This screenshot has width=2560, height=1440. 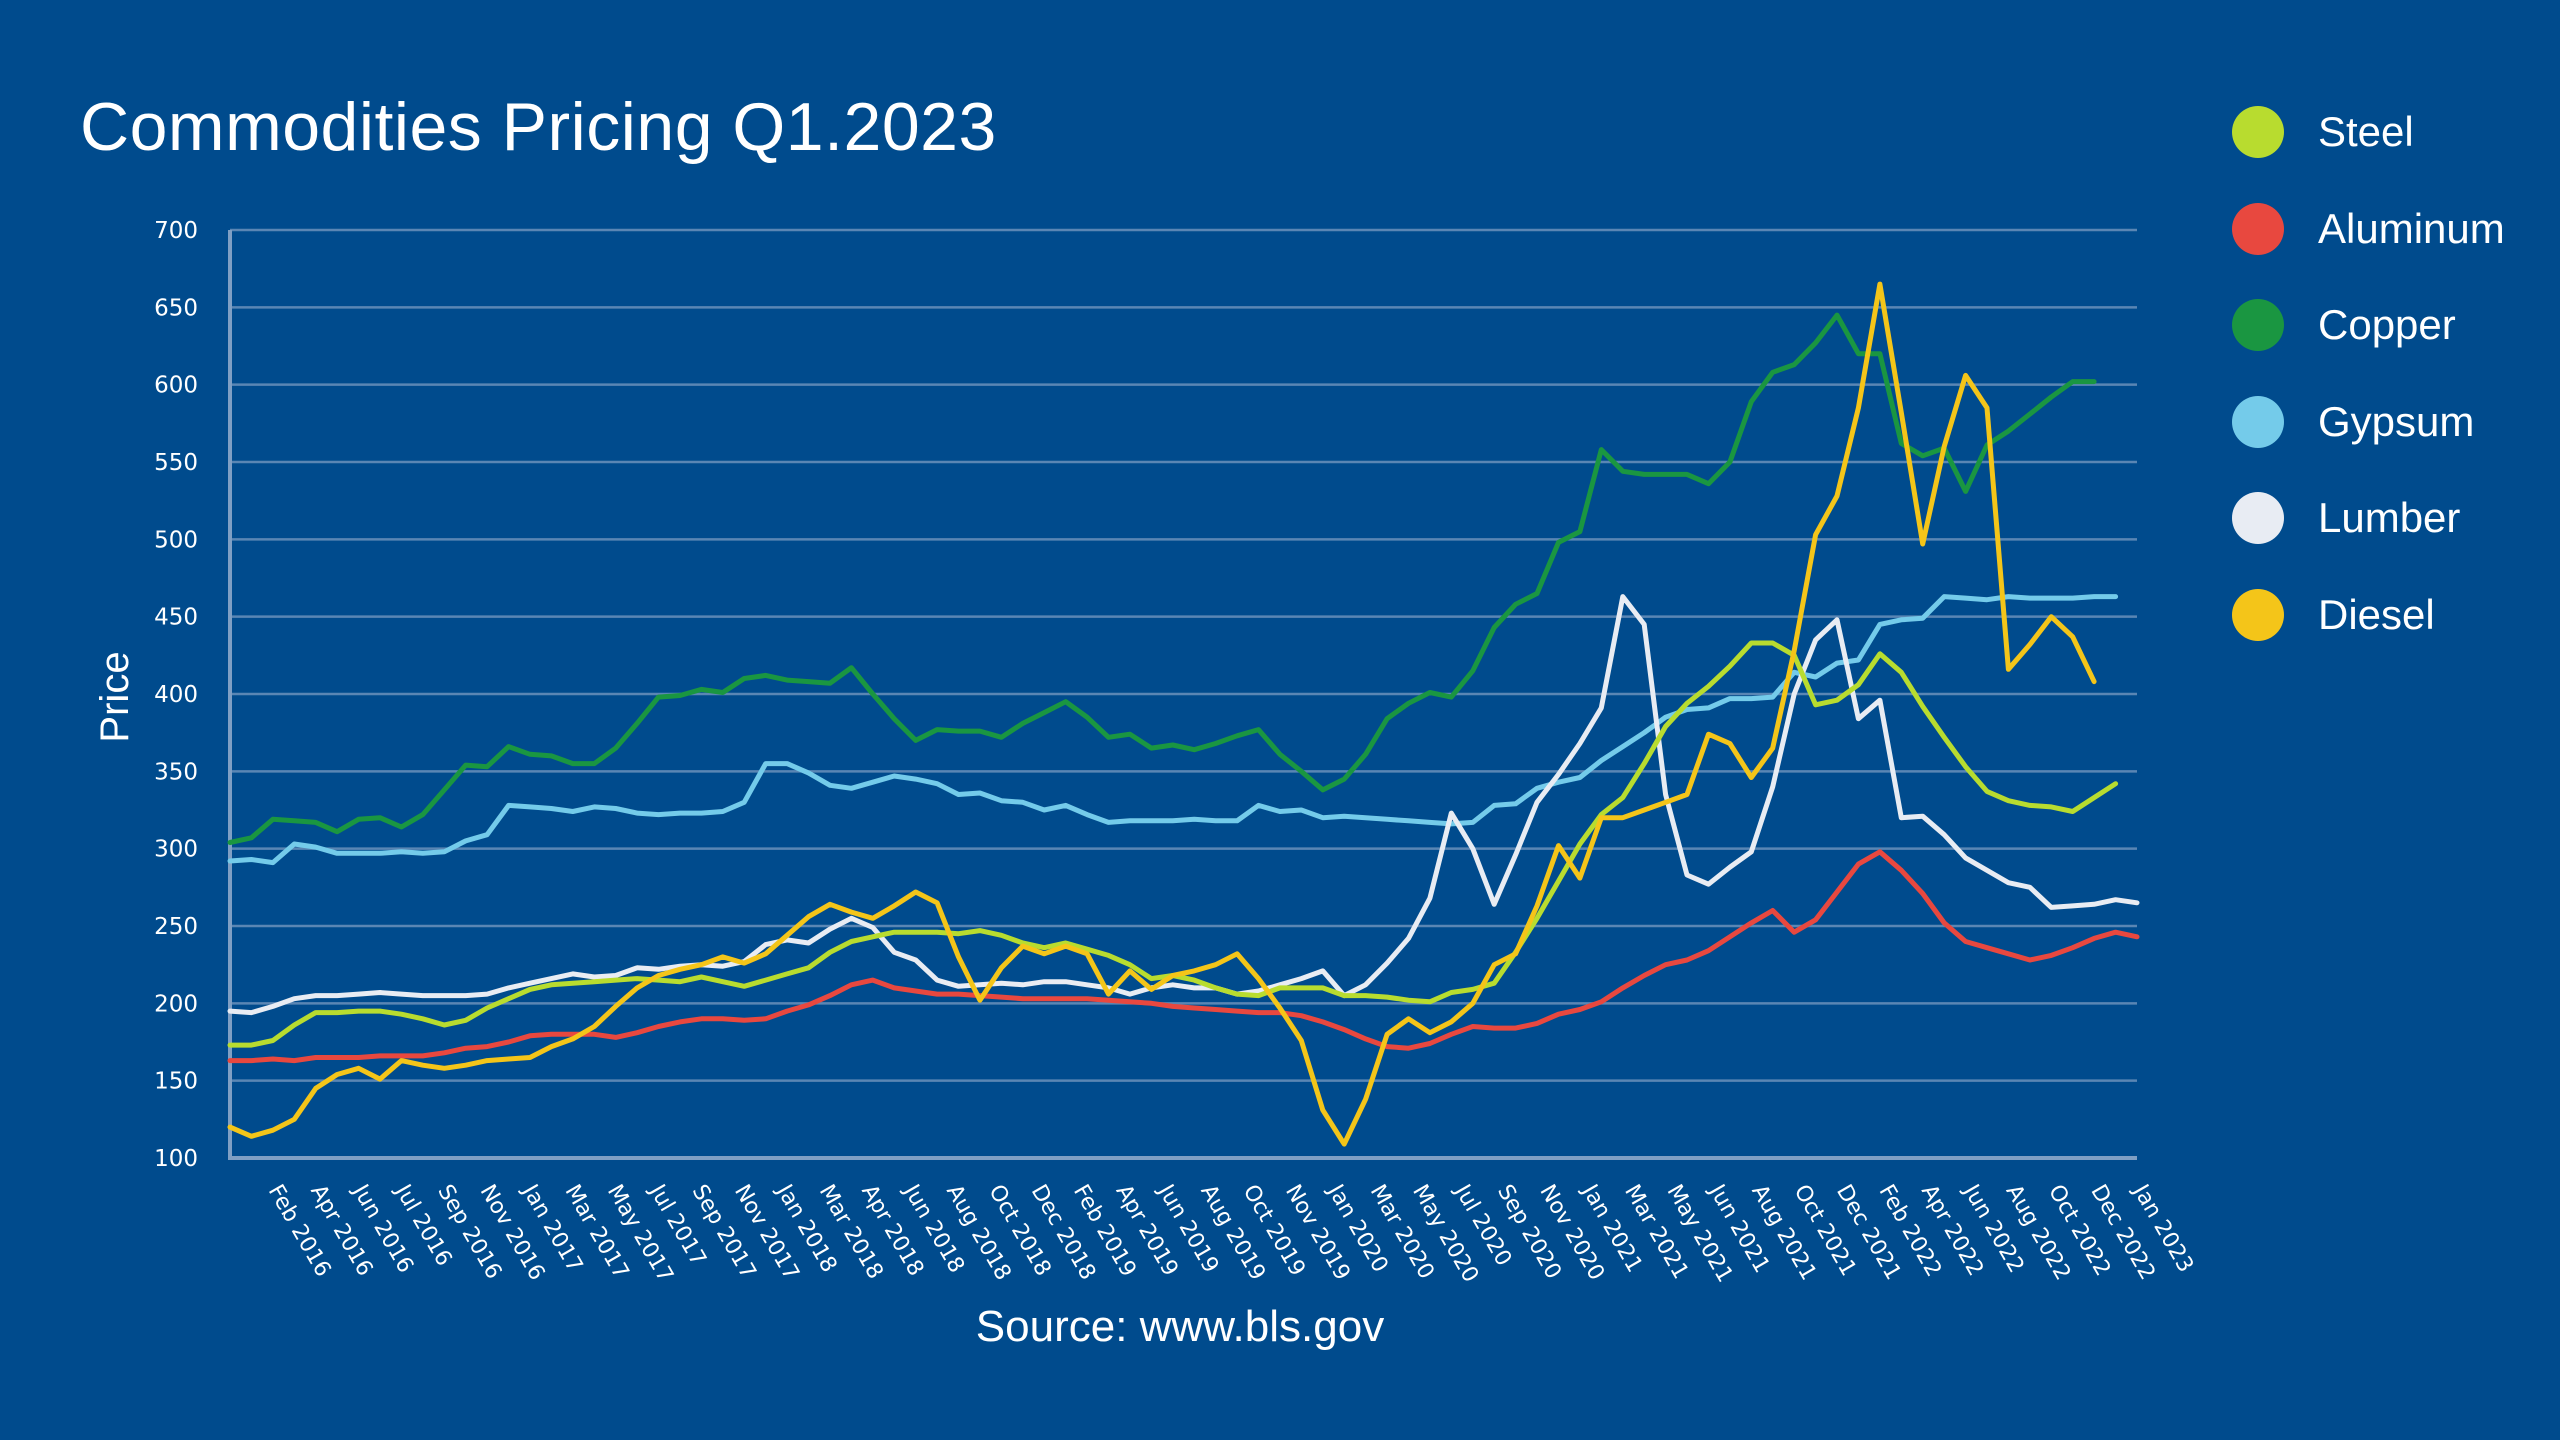 What do you see at coordinates (1173, 730) in the screenshot?
I see `series-line-gypsum` at bounding box center [1173, 730].